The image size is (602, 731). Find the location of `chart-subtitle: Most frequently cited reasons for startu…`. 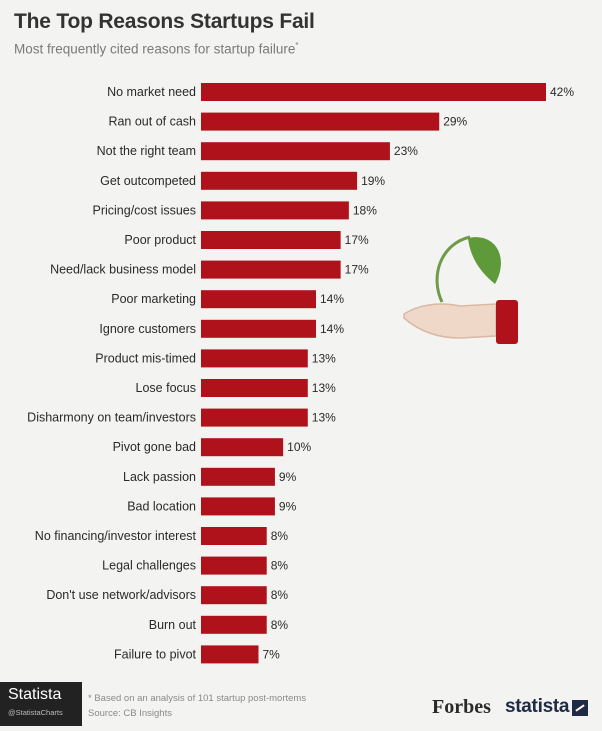

chart-subtitle: Most frequently cited reasons for startu… is located at coordinates (156, 49).